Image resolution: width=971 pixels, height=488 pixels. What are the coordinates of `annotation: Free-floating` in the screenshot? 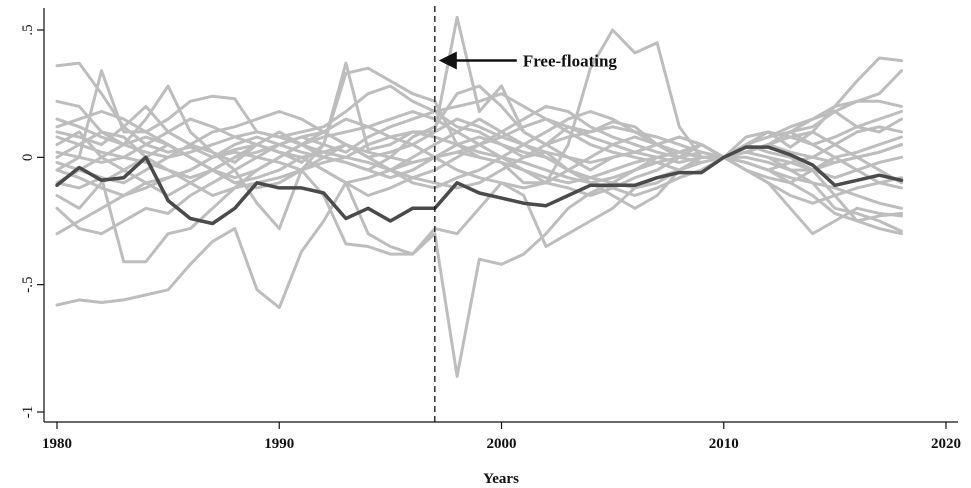 It's located at (528, 61).